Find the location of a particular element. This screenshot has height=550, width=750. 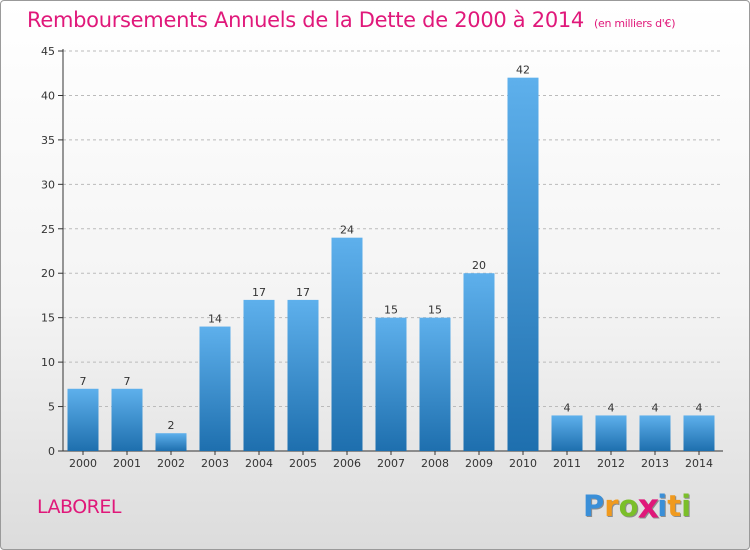

y-tick-label: 10 is located at coordinates (48, 362).